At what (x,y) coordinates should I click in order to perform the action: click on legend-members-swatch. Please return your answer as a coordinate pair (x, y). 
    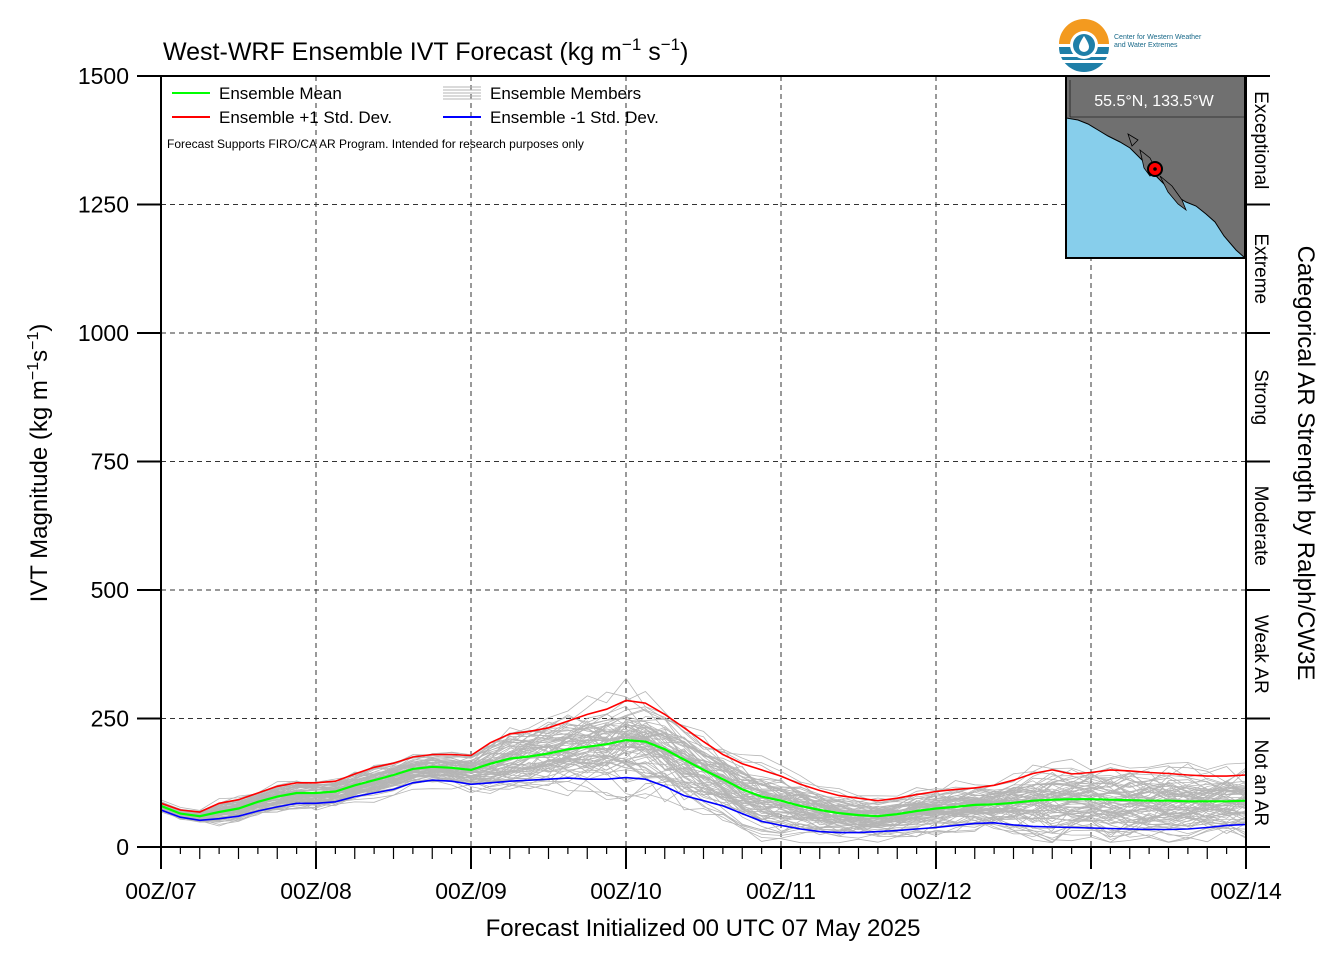
    Looking at the image, I should click on (462, 93).